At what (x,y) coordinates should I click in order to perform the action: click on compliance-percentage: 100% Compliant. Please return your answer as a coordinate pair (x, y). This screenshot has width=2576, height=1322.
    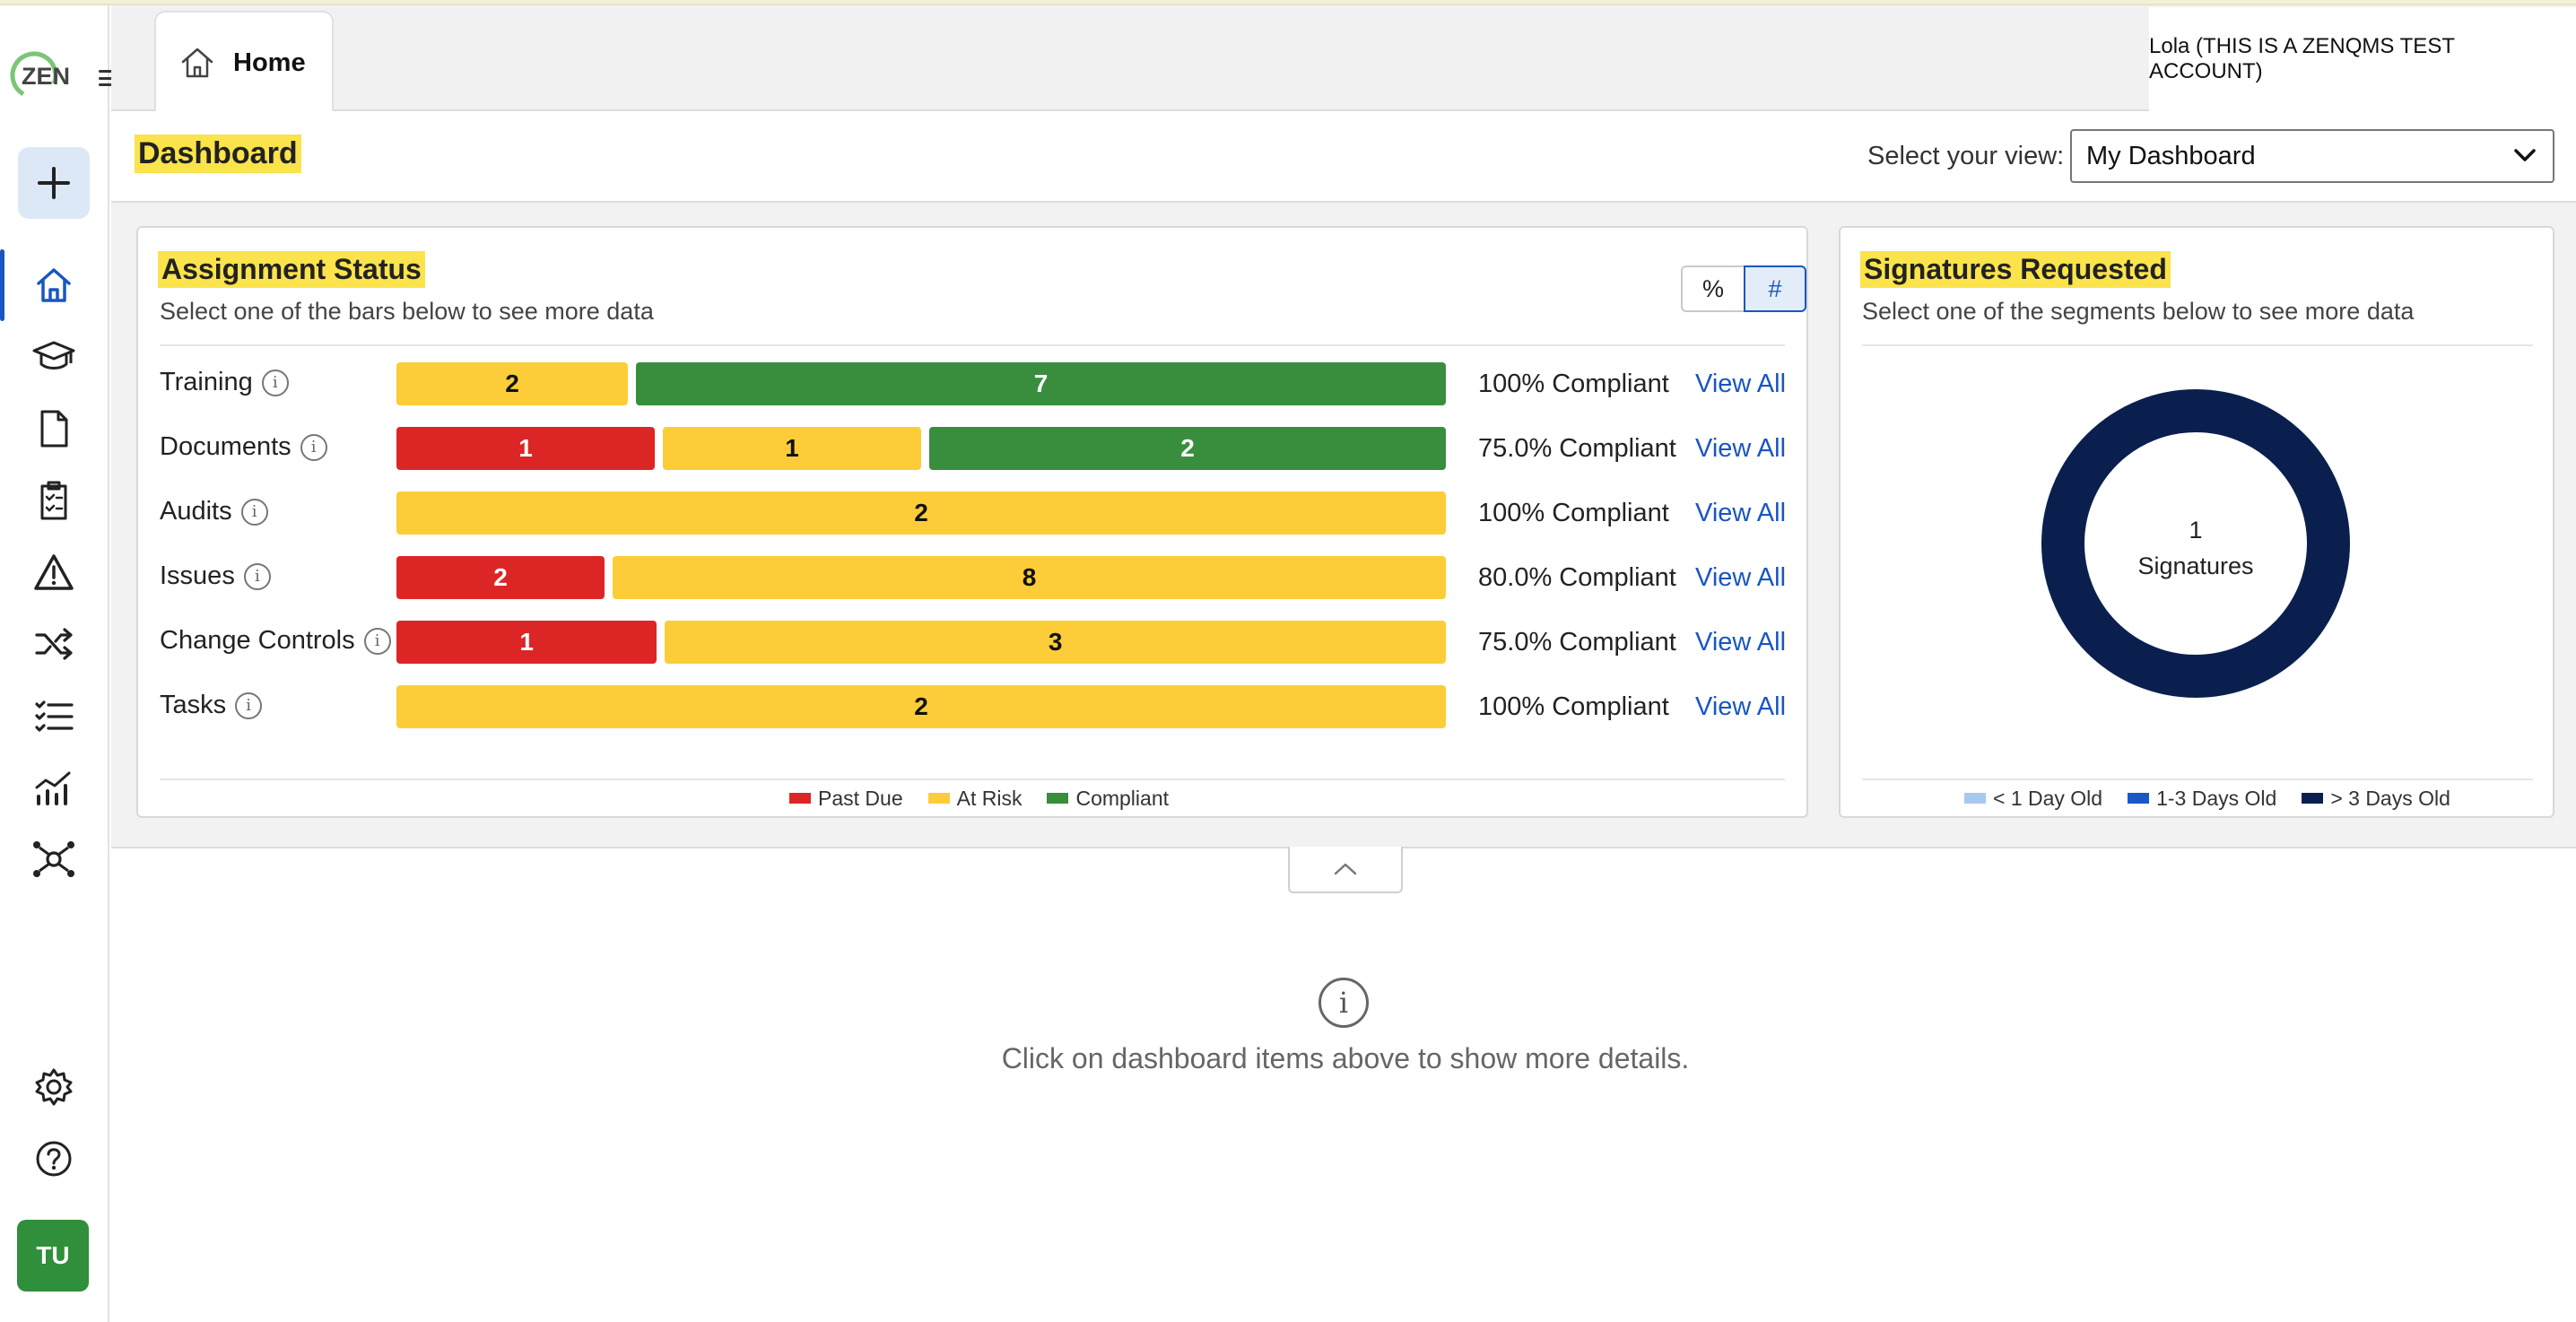
    Looking at the image, I should click on (1573, 384).